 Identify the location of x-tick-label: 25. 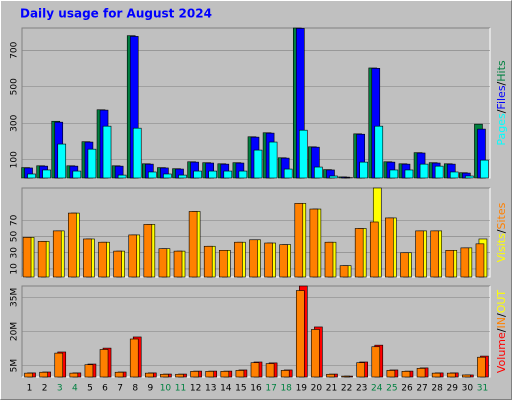
(391, 389).